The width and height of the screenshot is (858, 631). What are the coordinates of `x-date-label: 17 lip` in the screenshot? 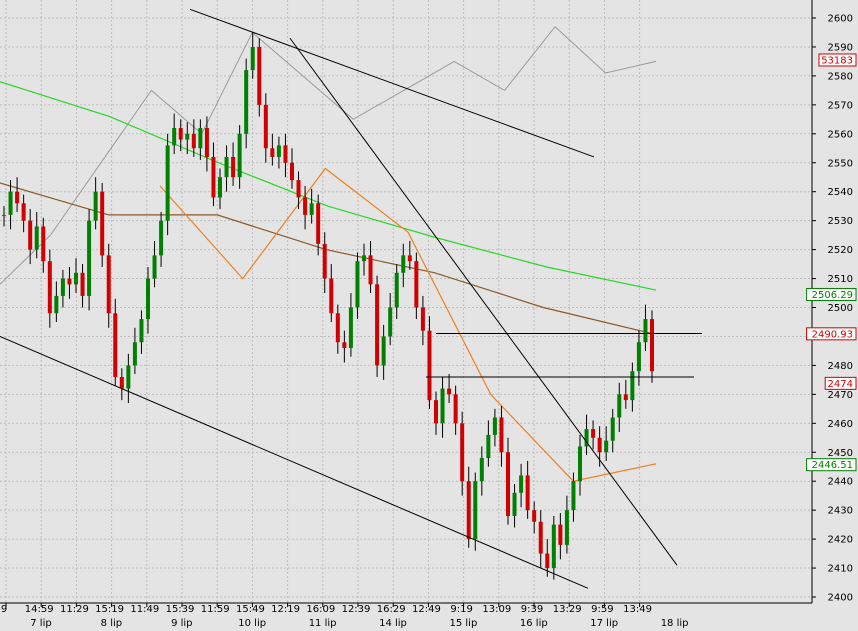 It's located at (604, 623).